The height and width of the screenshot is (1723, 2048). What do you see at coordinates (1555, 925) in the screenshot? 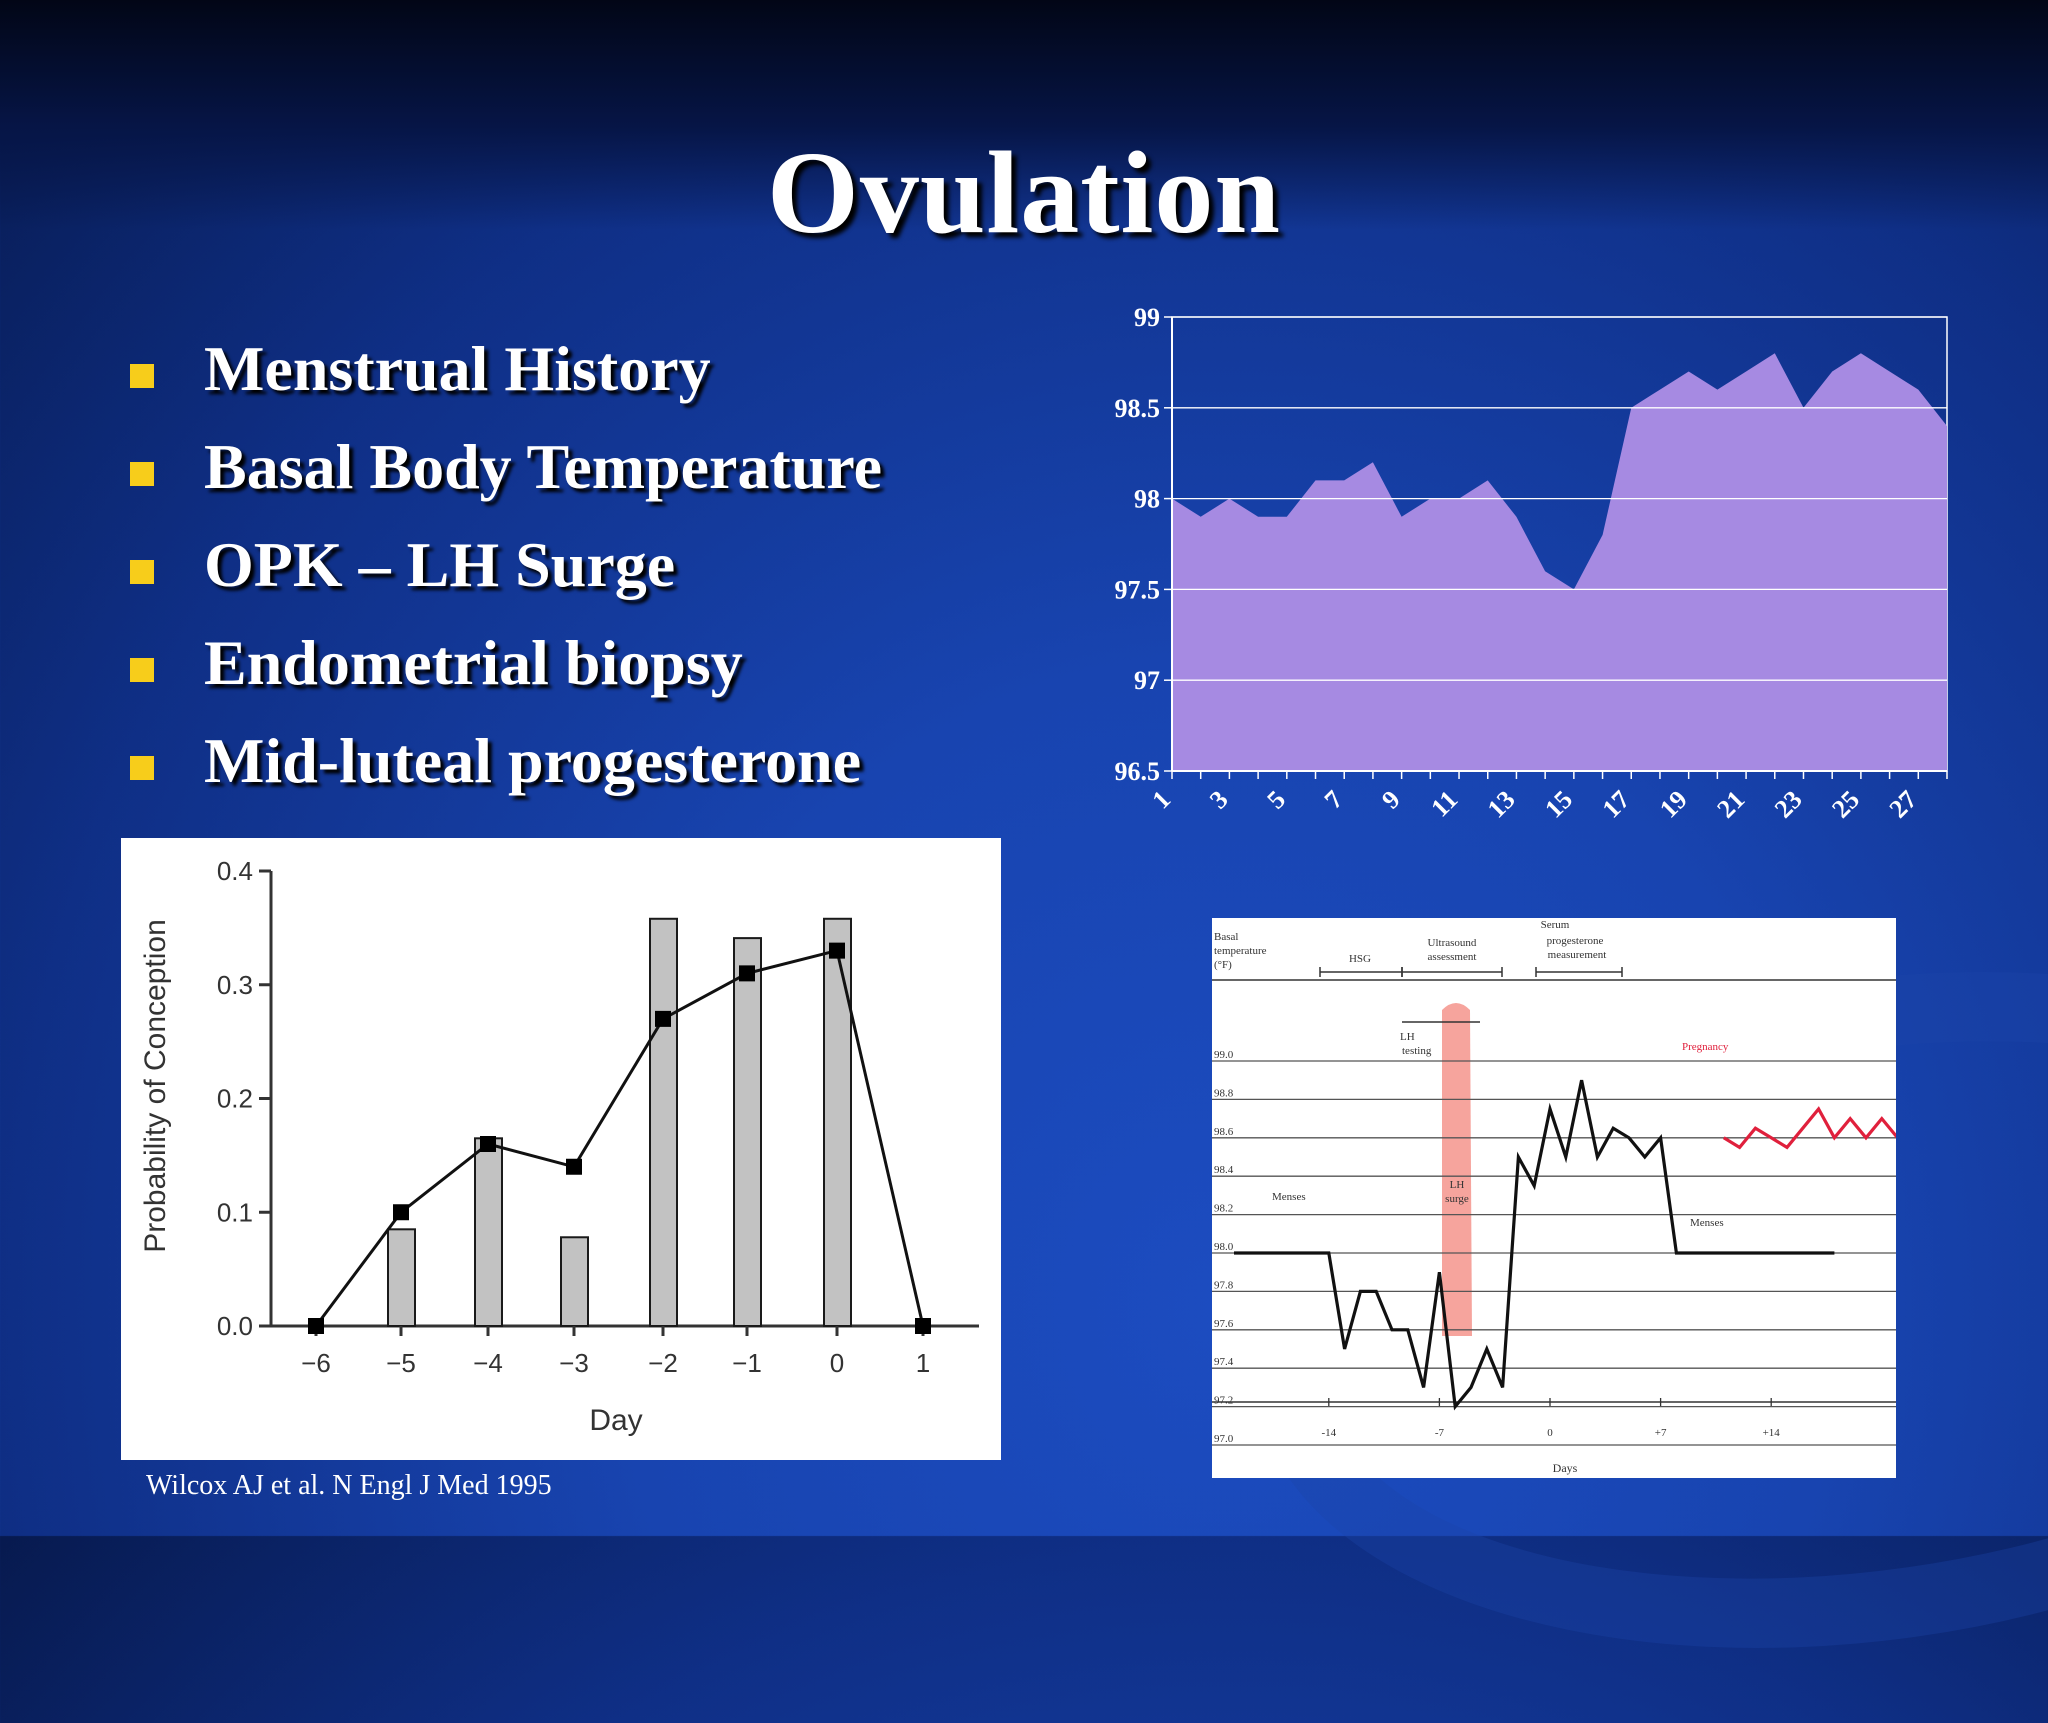
I see `progesterone-label: Serum` at bounding box center [1555, 925].